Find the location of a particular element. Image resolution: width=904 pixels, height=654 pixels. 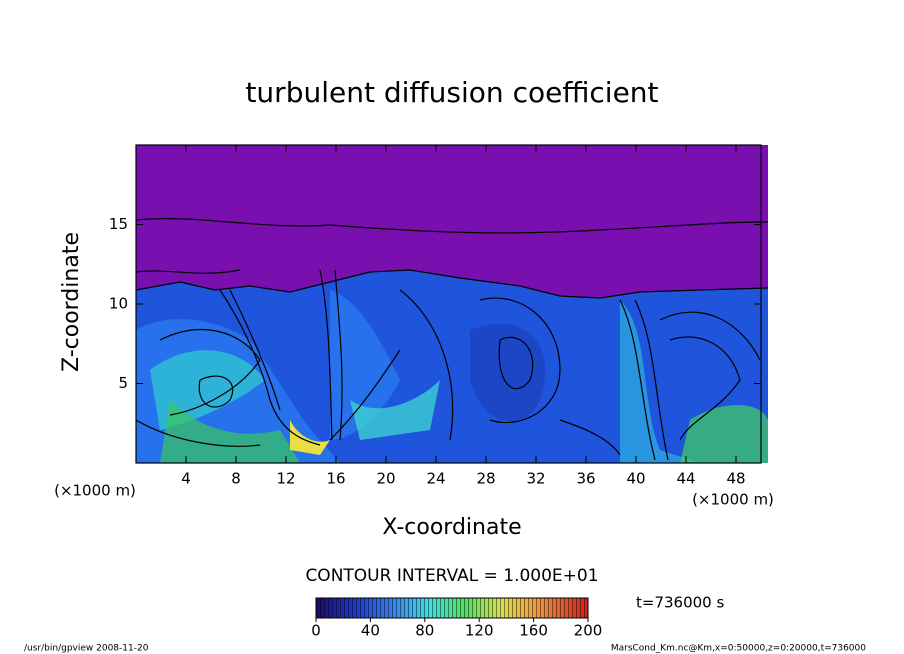

colorbar-tick-label: 120 is located at coordinates (479, 631).